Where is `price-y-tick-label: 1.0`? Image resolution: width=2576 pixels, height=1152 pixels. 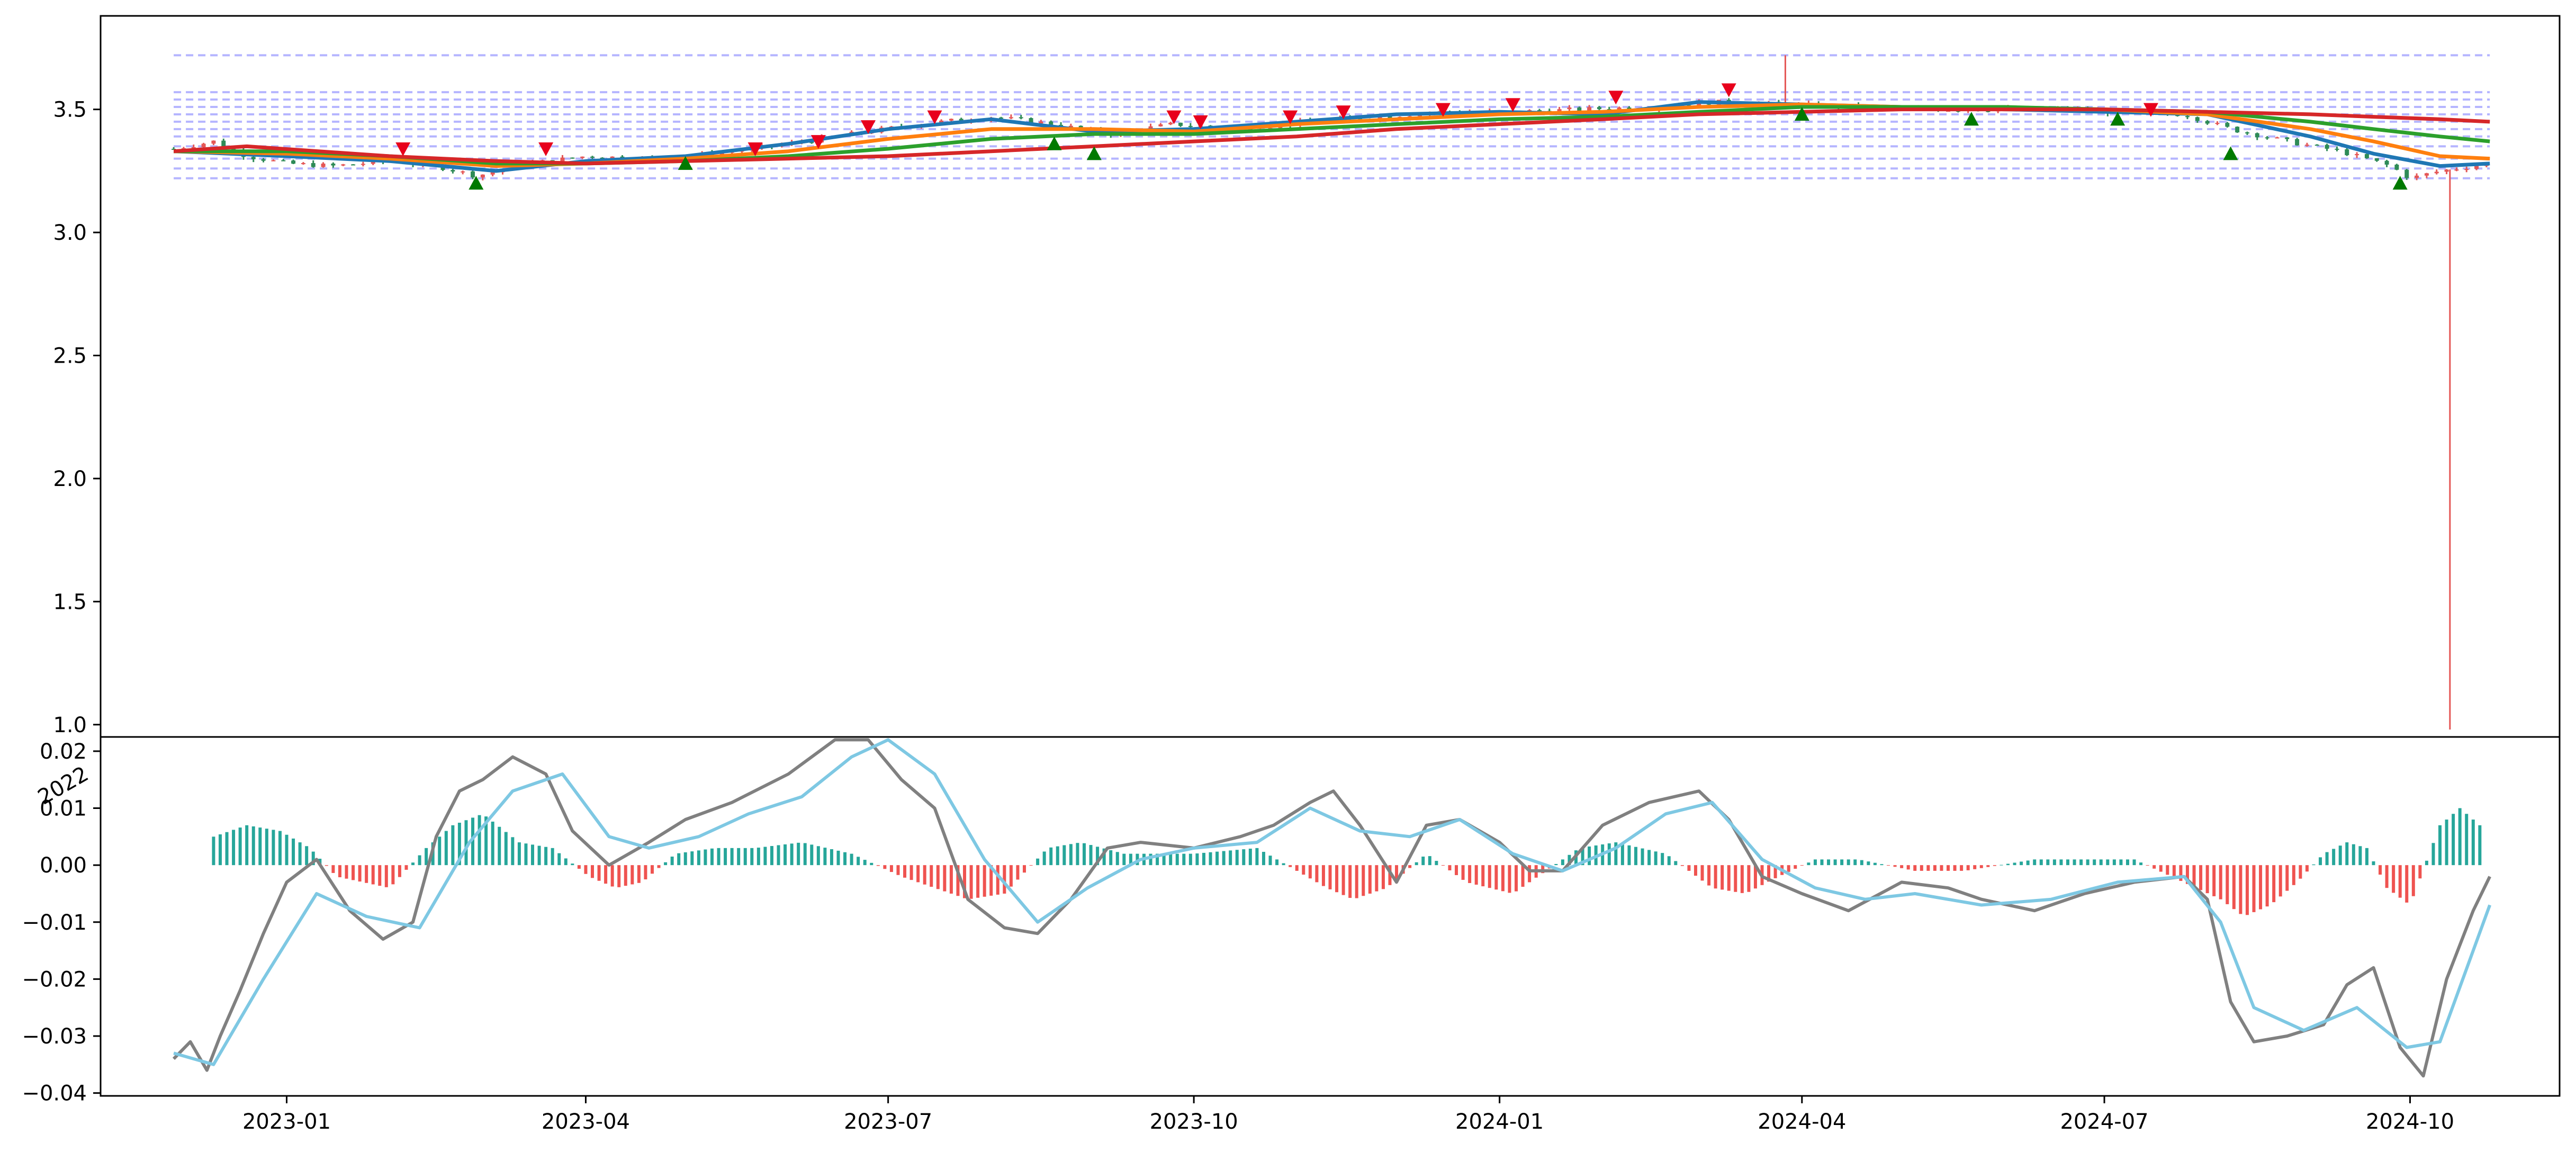 price-y-tick-label: 1.0 is located at coordinates (70, 725).